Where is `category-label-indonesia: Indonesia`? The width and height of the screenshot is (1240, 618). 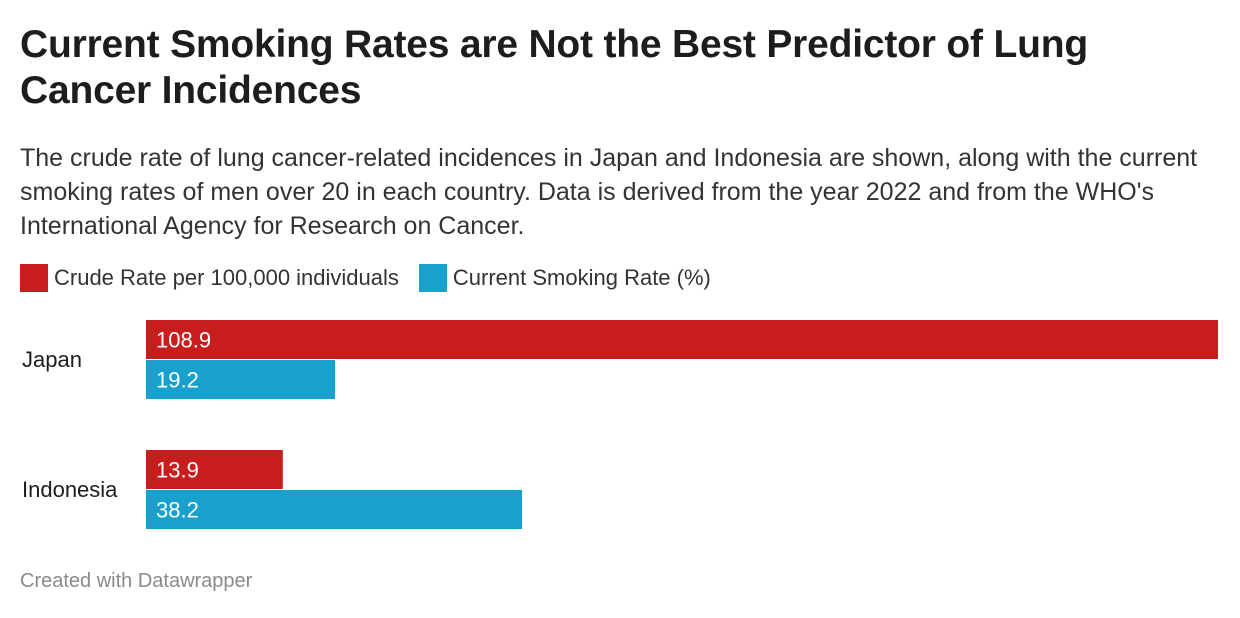
category-label-indonesia: Indonesia is located at coordinates (70, 489).